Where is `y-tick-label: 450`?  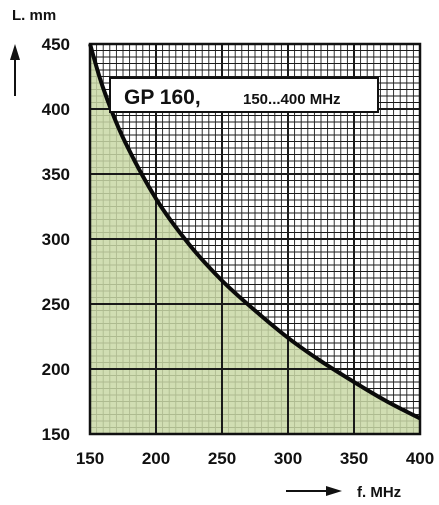
y-tick-label: 450 is located at coordinates (56, 44).